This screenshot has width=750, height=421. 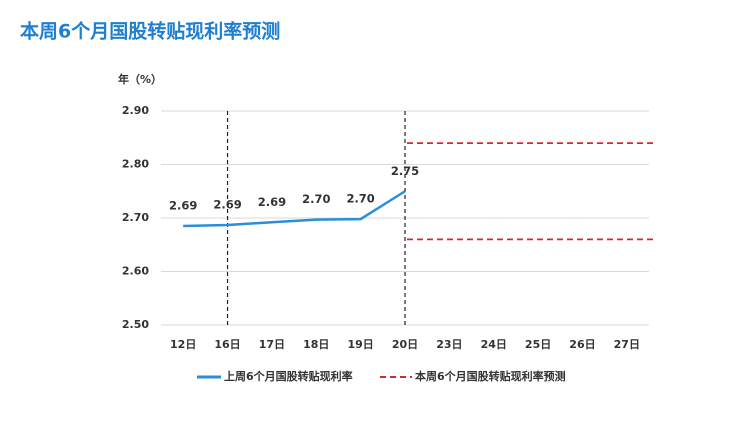 What do you see at coordinates (294, 209) in the screenshot?
I see `series-line` at bounding box center [294, 209].